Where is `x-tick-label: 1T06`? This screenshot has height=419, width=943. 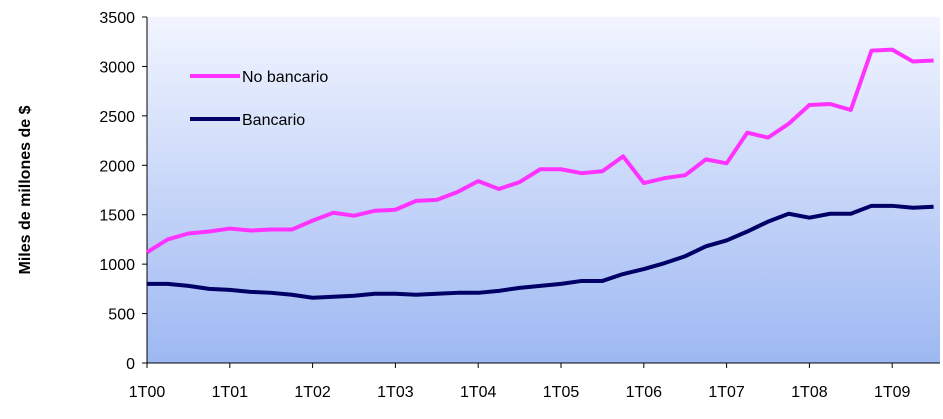 x-tick-label: 1T06 is located at coordinates (644, 392).